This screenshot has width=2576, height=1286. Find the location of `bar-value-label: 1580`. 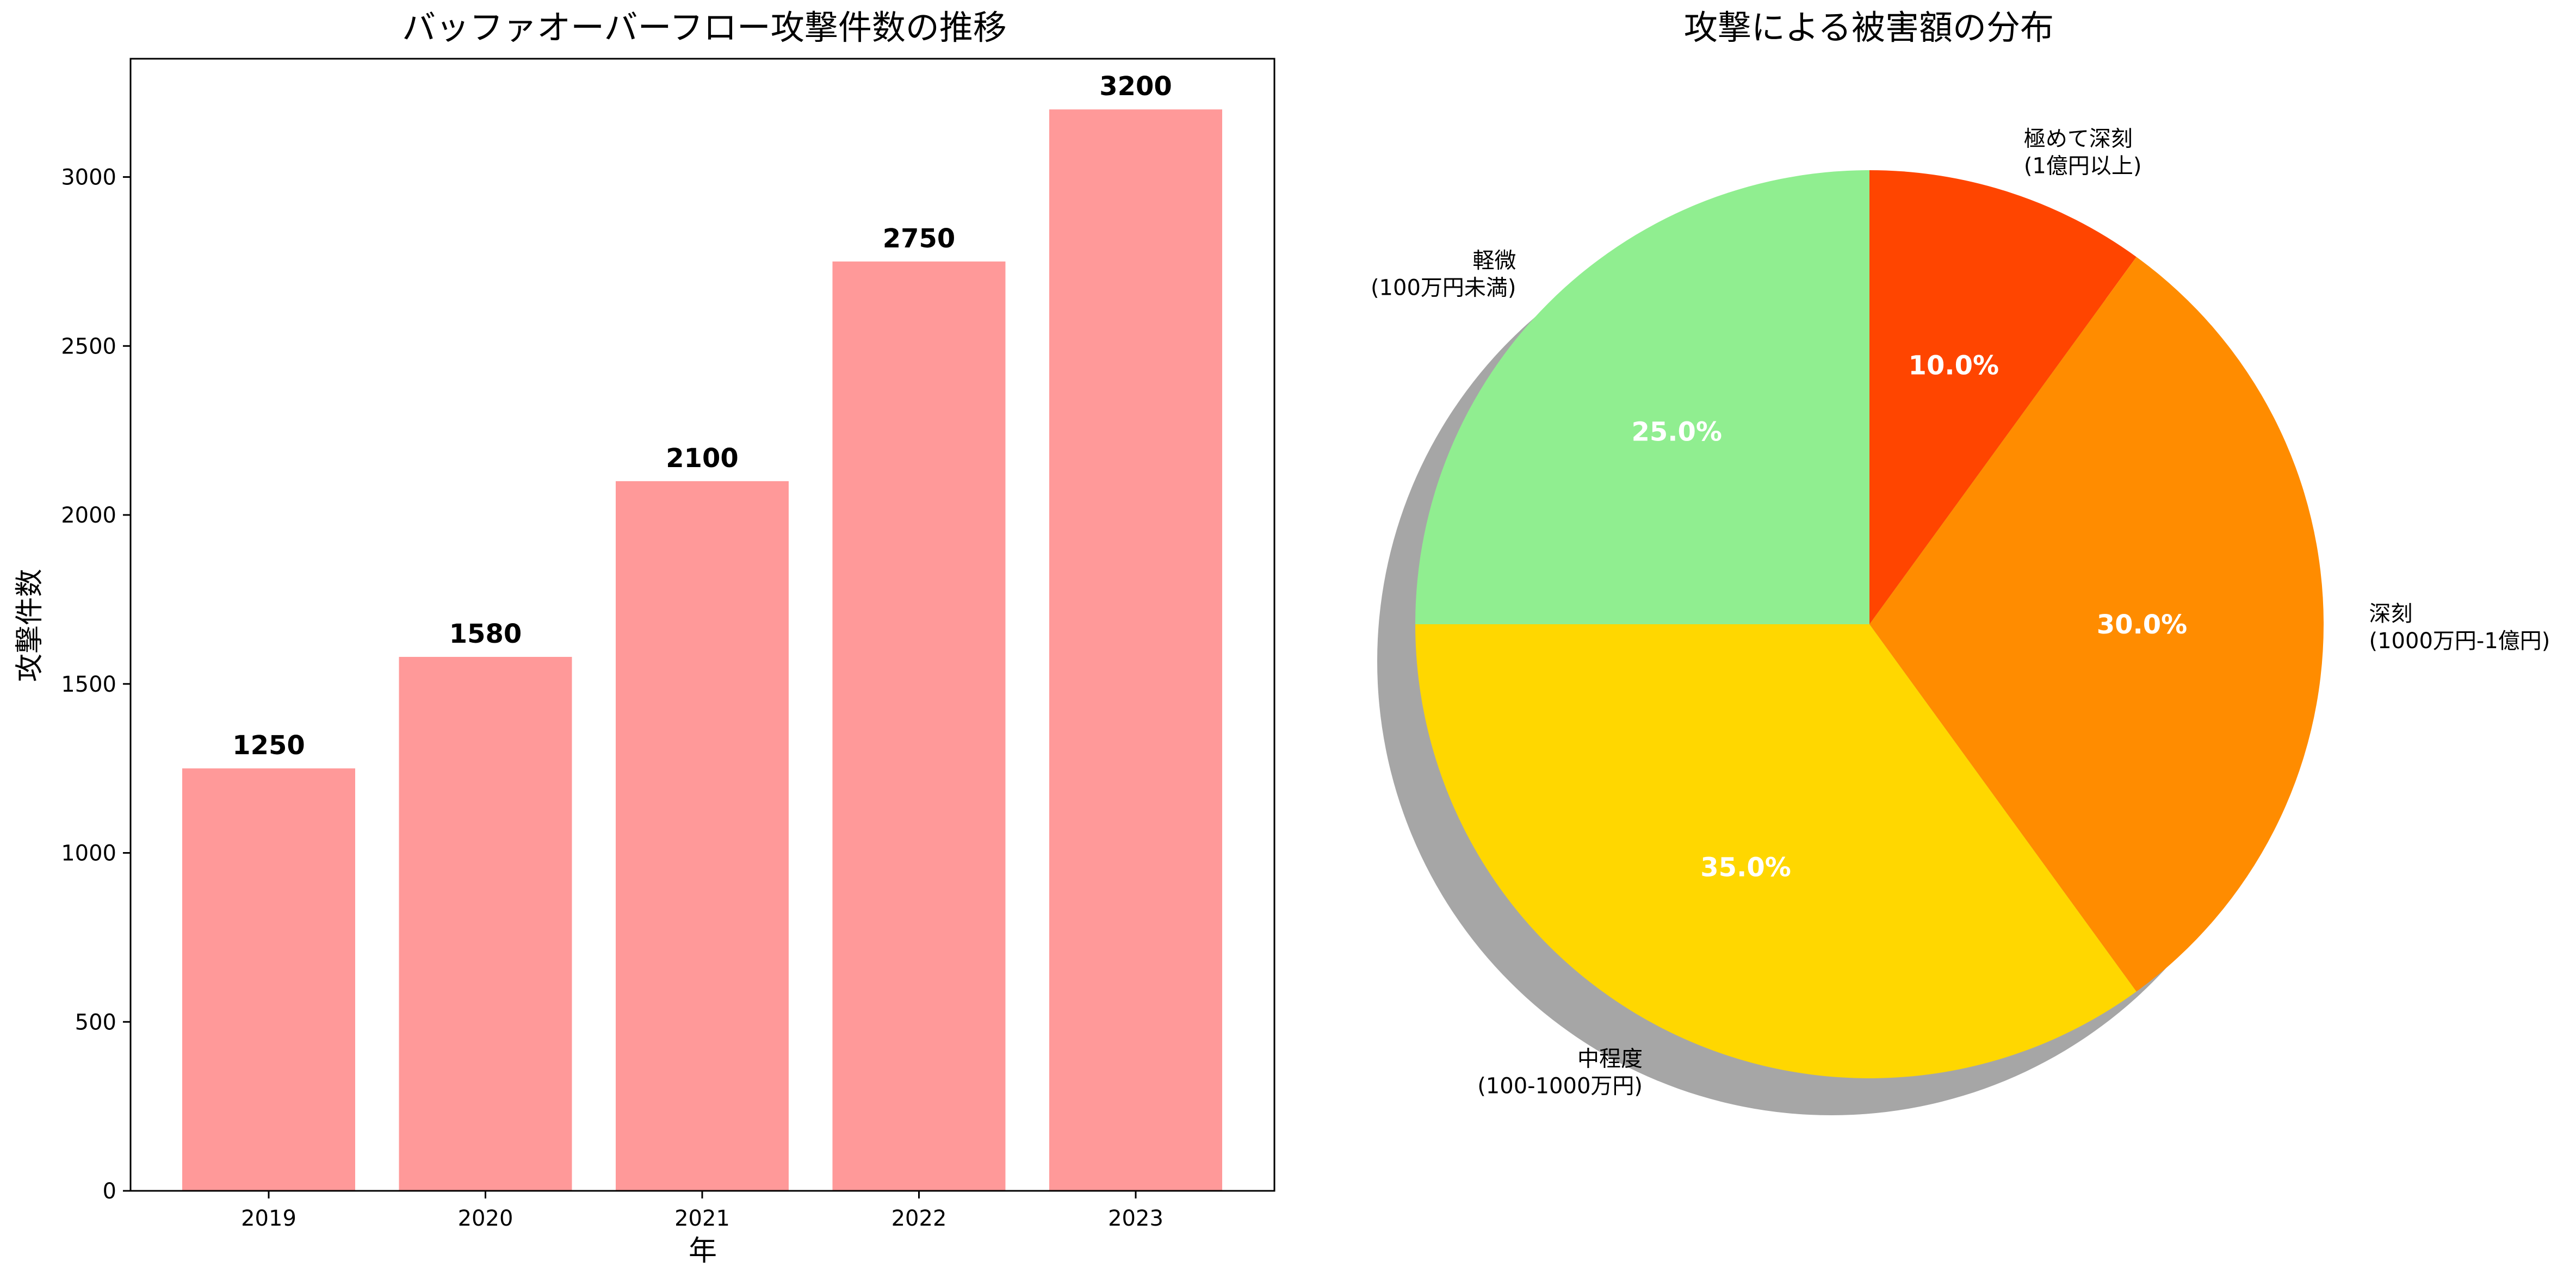

bar-value-label: 1580 is located at coordinates (485, 634).